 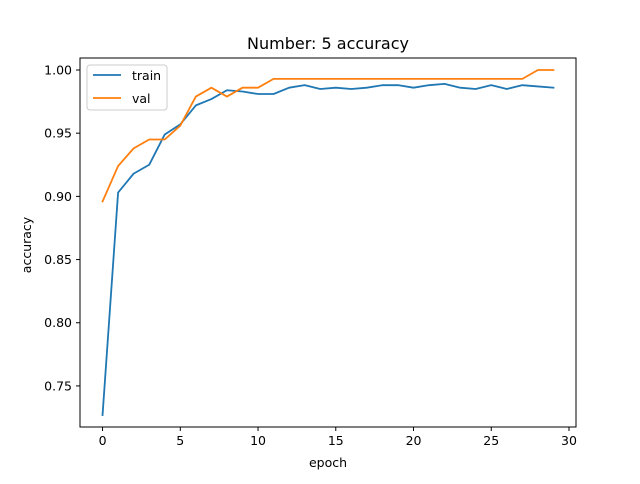 I want to click on y-axis-label: accuracy, so click(x=26, y=244).